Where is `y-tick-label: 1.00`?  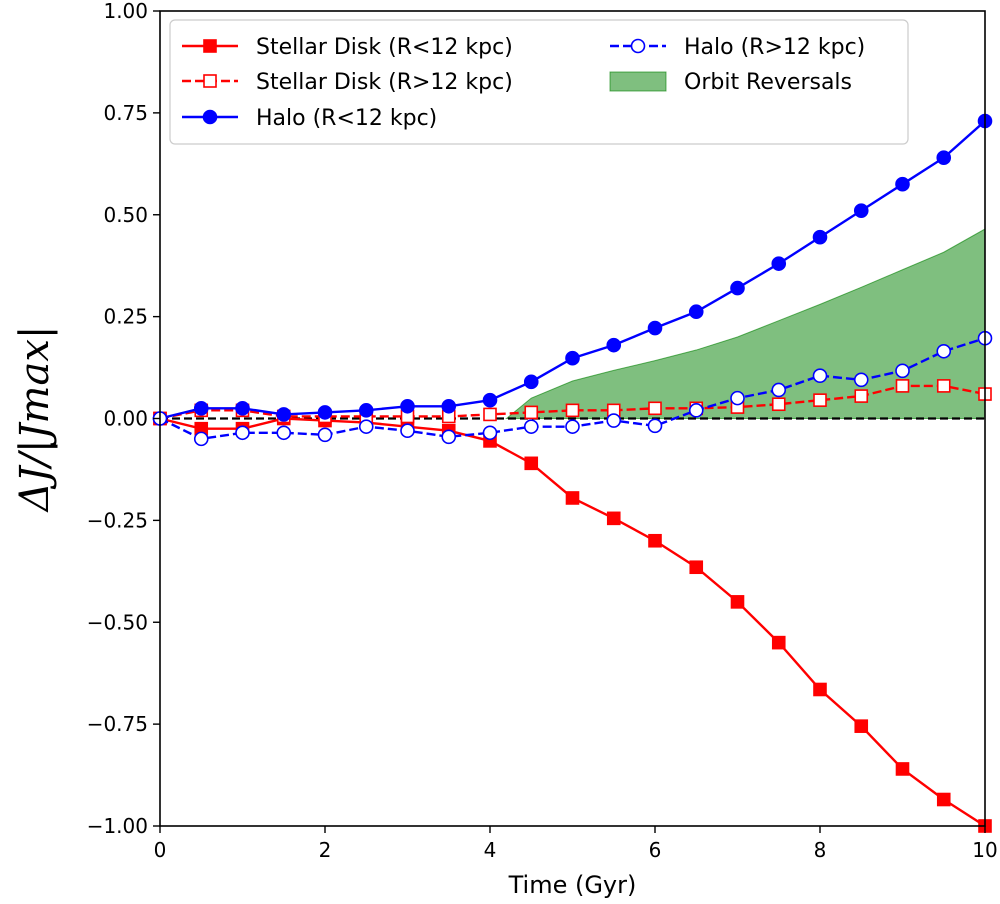
y-tick-label: 1.00 is located at coordinates (125, 11).